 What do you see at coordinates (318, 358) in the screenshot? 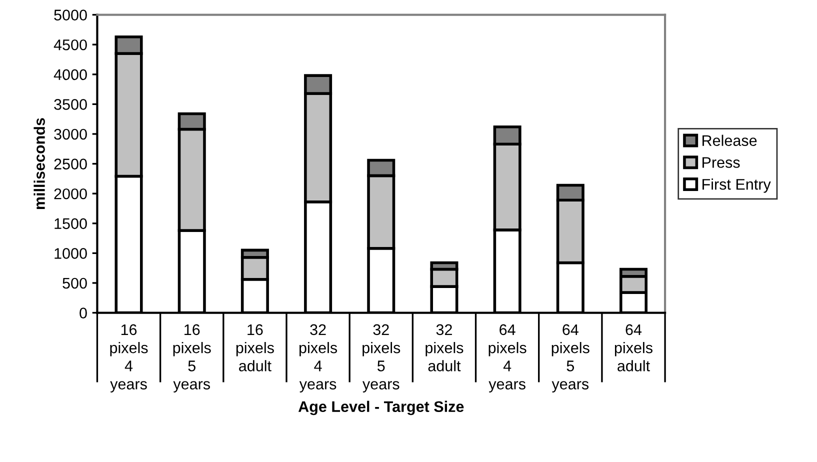
I see `x-tick-label: 32 pixels 4 years` at bounding box center [318, 358].